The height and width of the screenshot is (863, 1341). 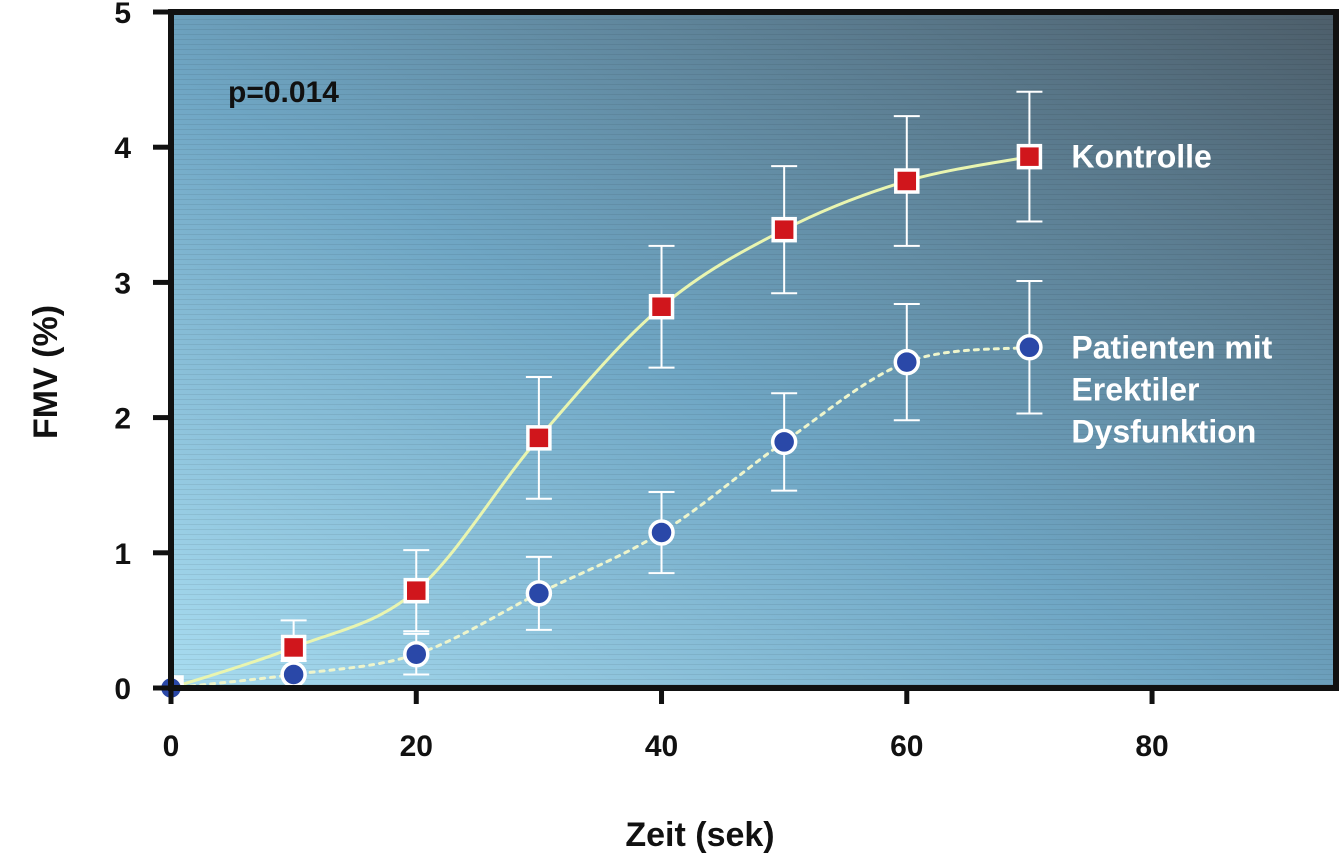 What do you see at coordinates (46, 372) in the screenshot?
I see `y-axis-title: FMV (%)` at bounding box center [46, 372].